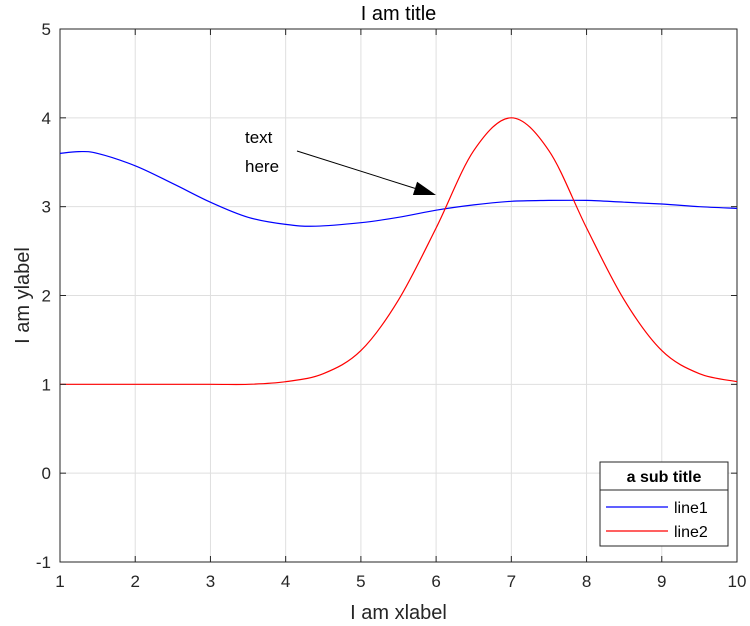 Image resolution: width=750 pixels, height=626 pixels. Describe the element at coordinates (134, 581) in the screenshot. I see `x-tick-label: 2` at that location.